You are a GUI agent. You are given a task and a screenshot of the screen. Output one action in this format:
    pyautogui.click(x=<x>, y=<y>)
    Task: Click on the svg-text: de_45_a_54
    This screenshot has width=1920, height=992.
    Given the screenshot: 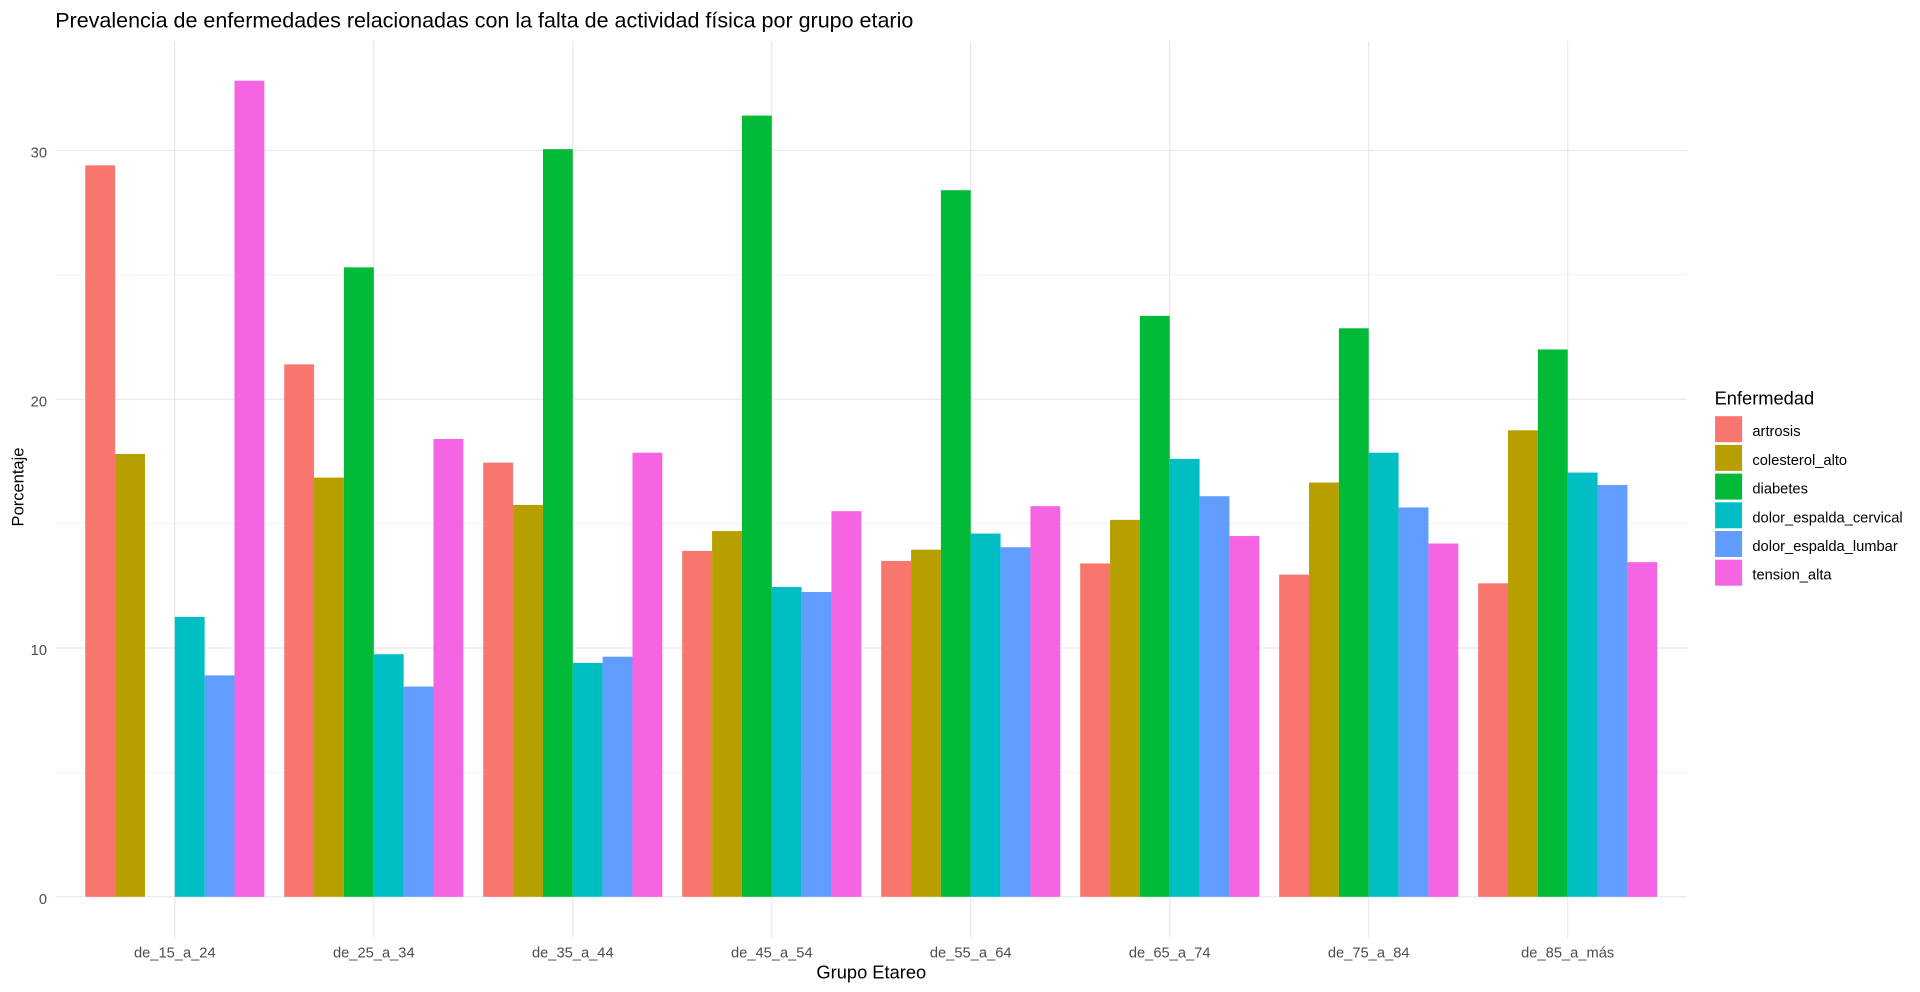 What is the action you would take?
    pyautogui.click(x=772, y=954)
    